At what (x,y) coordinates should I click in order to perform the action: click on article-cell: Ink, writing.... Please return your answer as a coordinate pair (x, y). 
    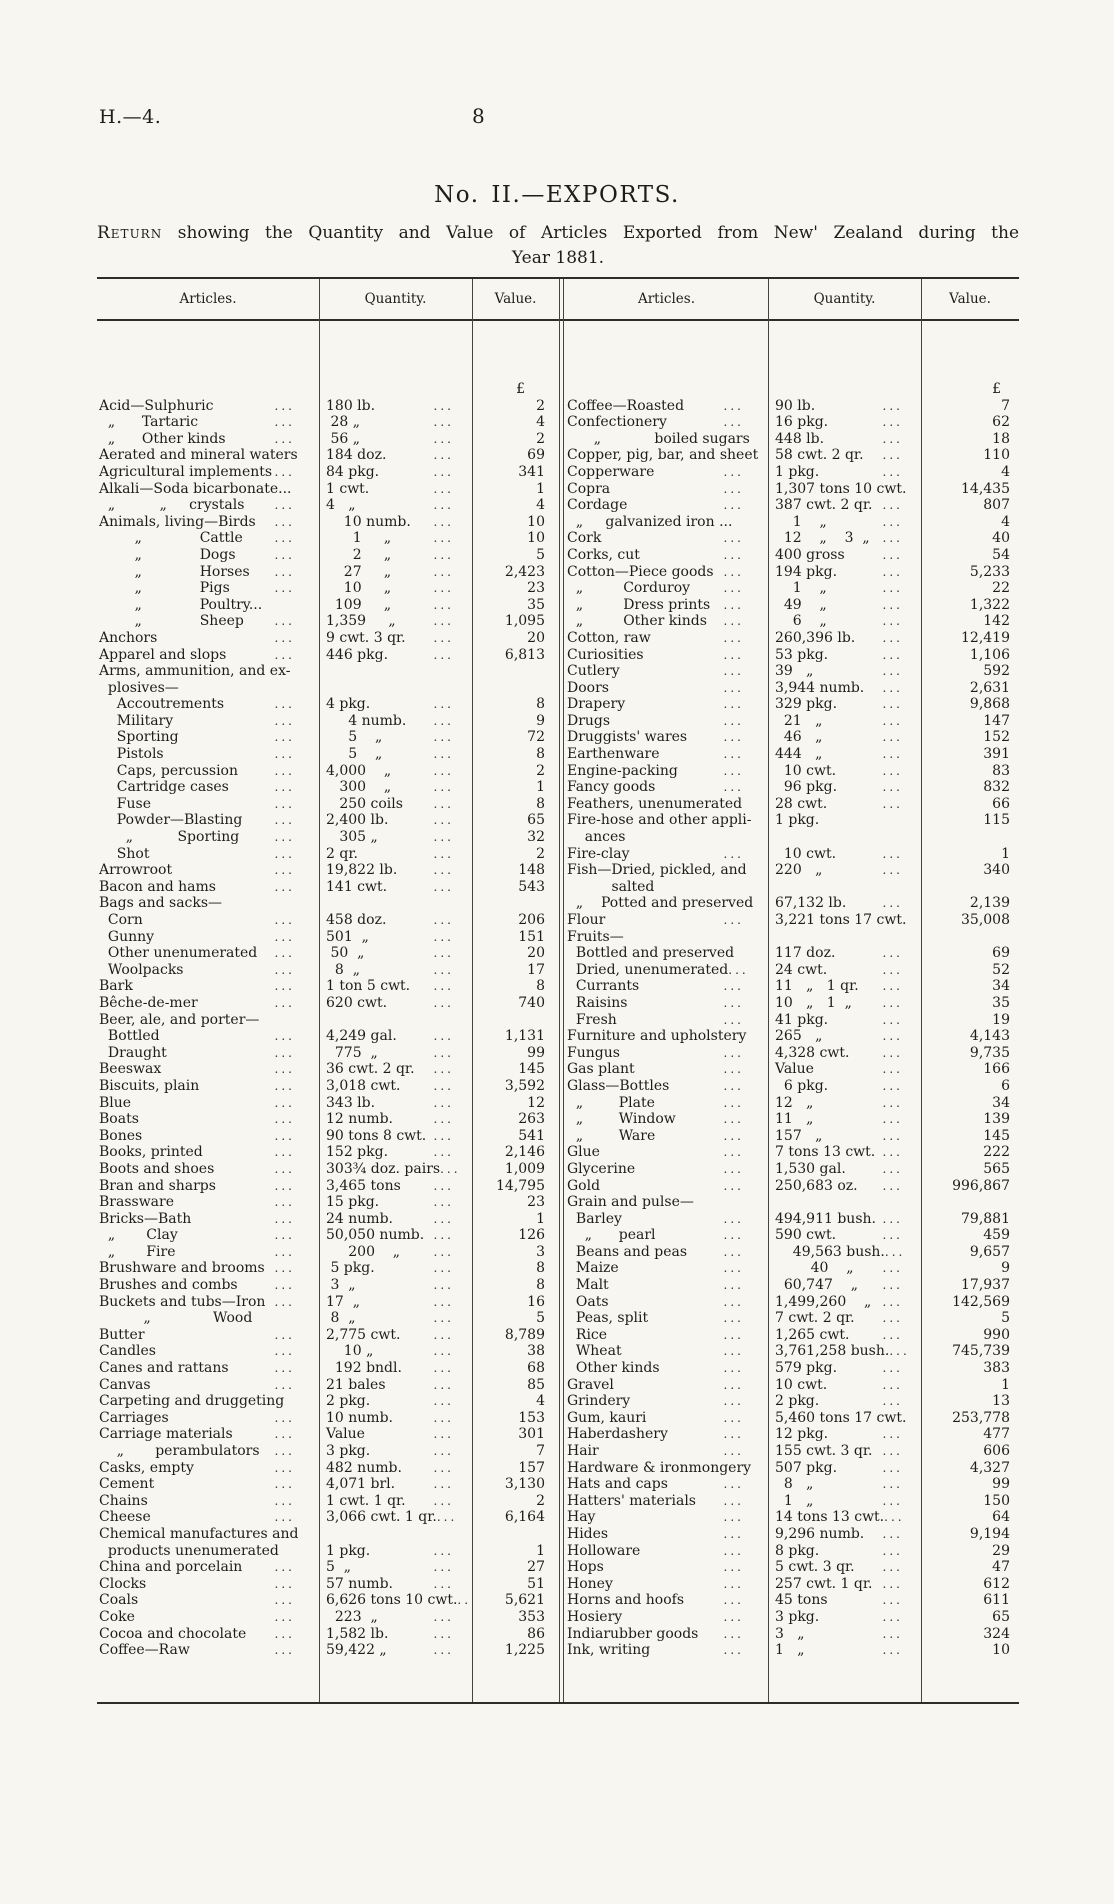
    Looking at the image, I should click on (666, 1650).